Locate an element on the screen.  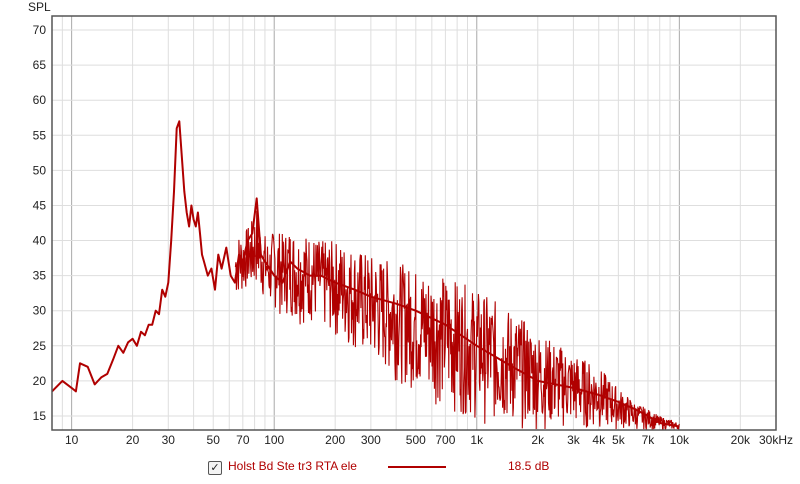
y-tick-label: 45 is located at coordinates (40, 205).